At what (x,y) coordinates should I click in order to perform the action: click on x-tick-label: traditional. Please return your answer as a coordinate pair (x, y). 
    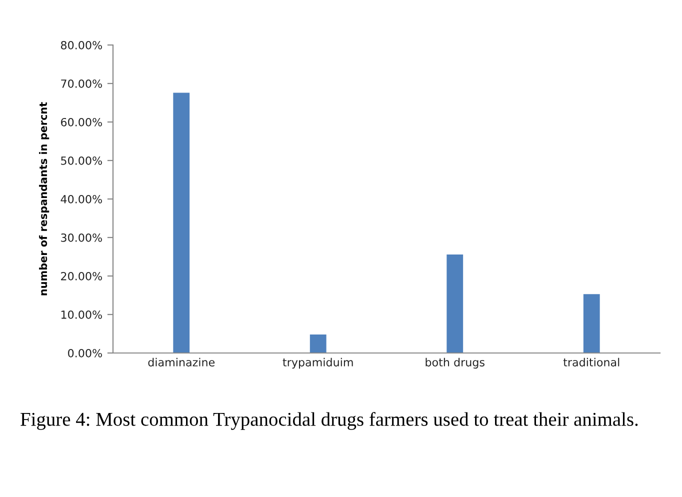
    Looking at the image, I should click on (591, 362).